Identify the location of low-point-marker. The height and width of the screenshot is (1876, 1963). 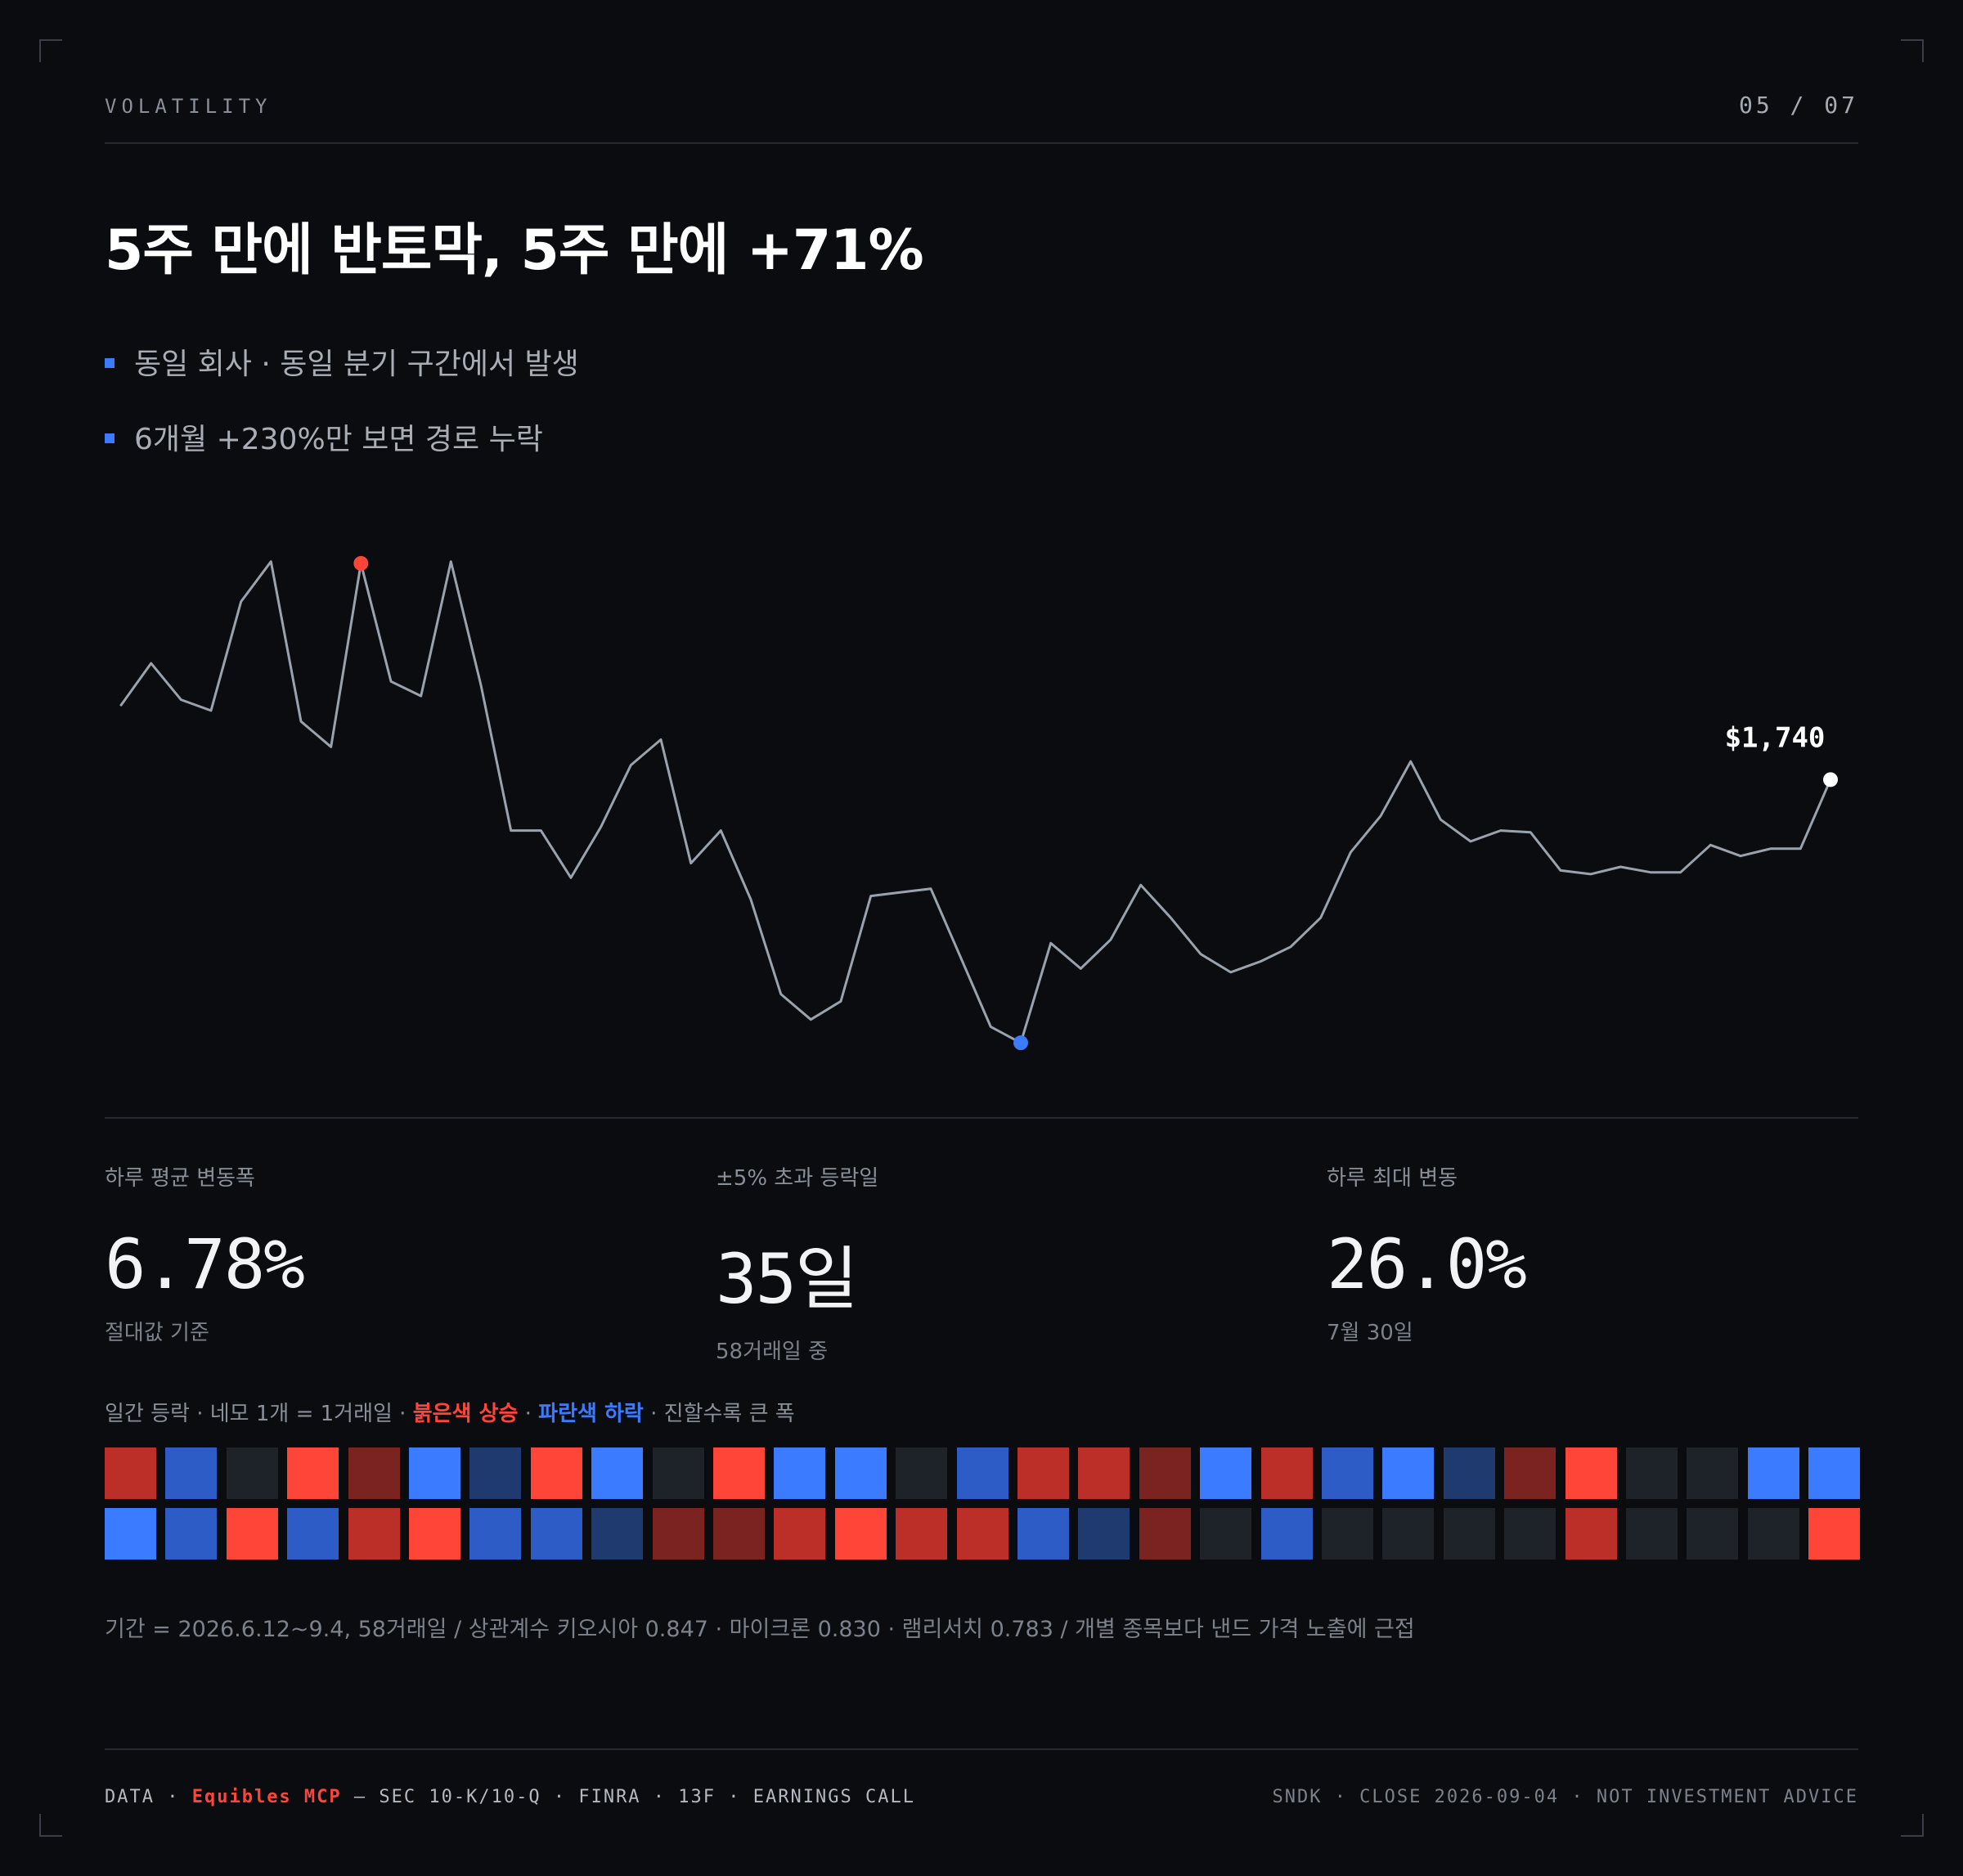
(1020, 1043).